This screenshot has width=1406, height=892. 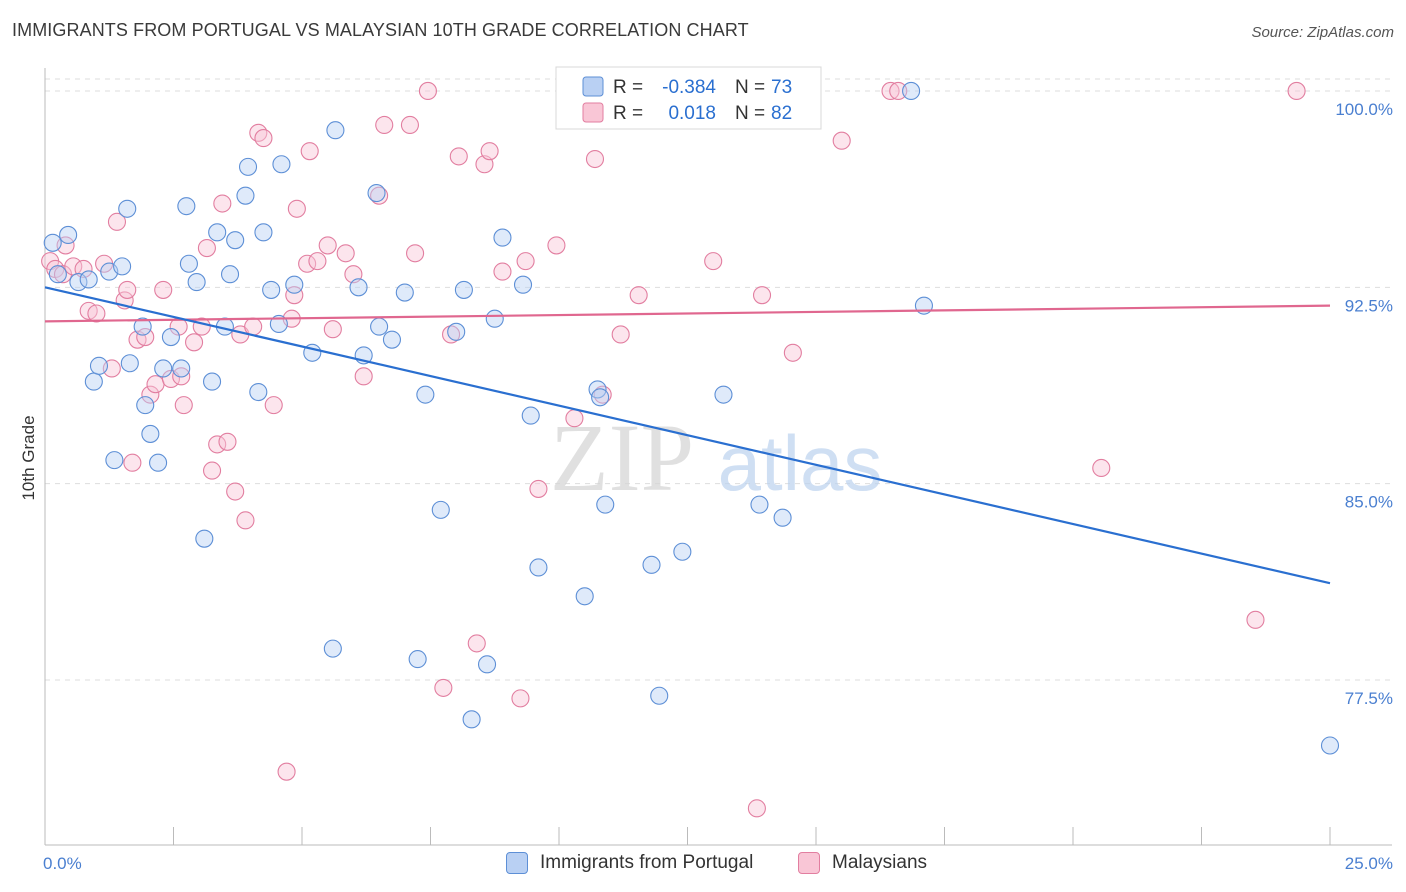 I want to click on legend-swatch-blue, so click(x=517, y=863).